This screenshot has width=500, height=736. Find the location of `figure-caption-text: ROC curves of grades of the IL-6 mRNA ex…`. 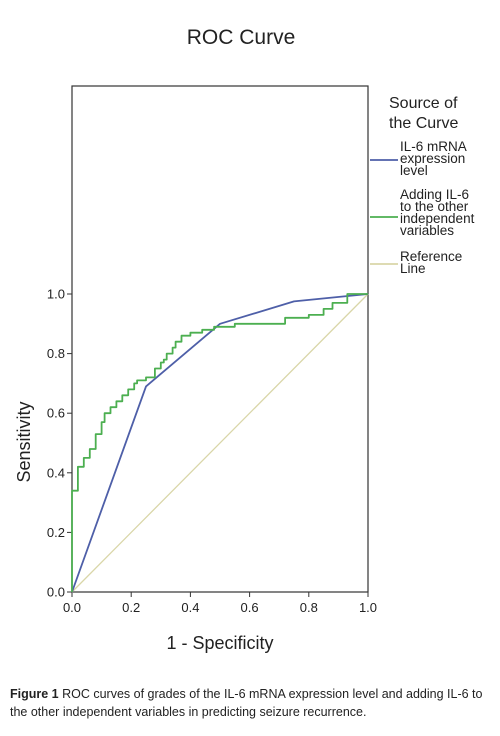

figure-caption-text: ROC curves of grades of the IL-6 mRNA ex… is located at coordinates (246, 703).